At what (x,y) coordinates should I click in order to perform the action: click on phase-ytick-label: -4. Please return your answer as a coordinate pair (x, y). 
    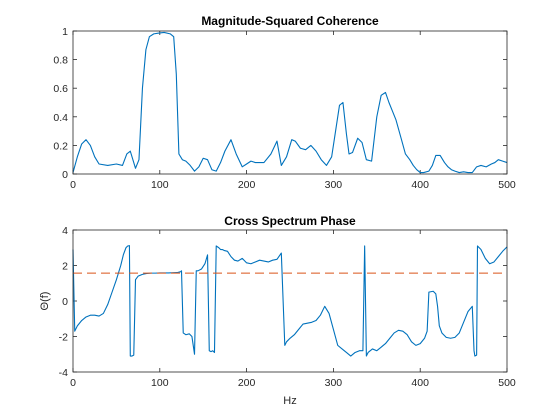
    Looking at the image, I should click on (63, 373).